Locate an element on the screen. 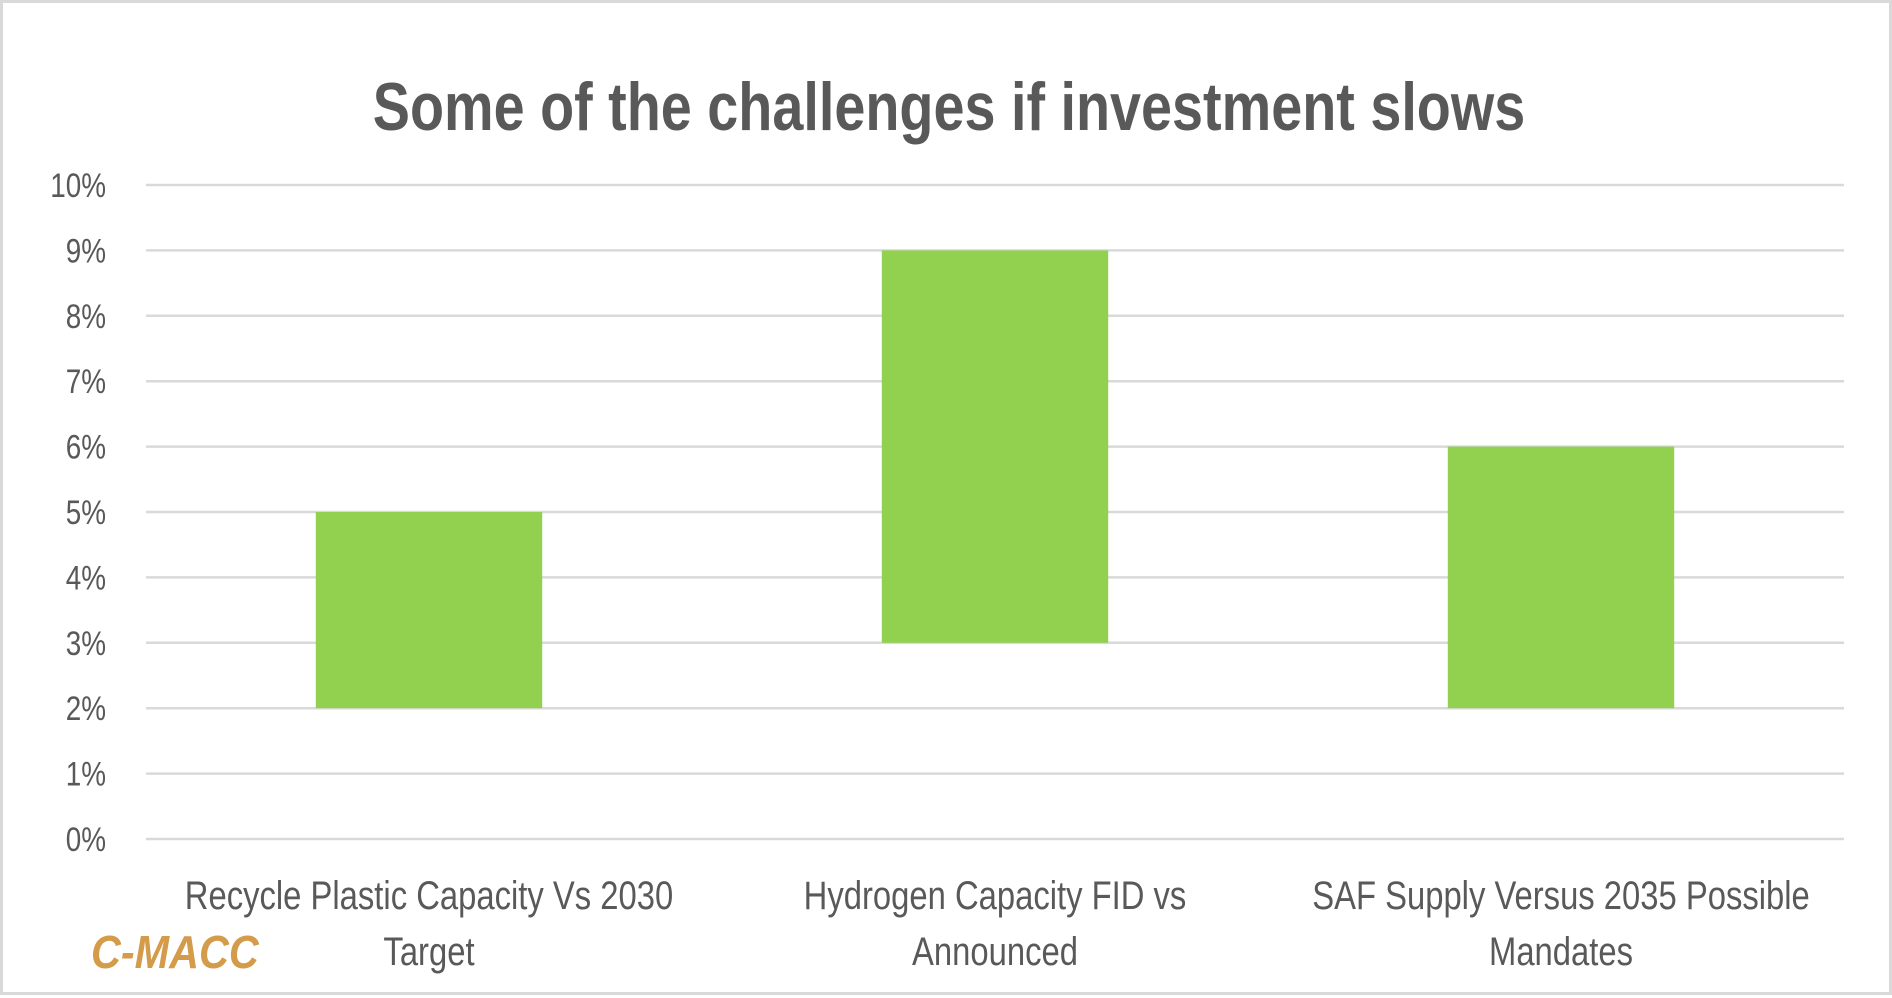 The width and height of the screenshot is (1892, 998). y-tick-label: 7% is located at coordinates (86, 382).